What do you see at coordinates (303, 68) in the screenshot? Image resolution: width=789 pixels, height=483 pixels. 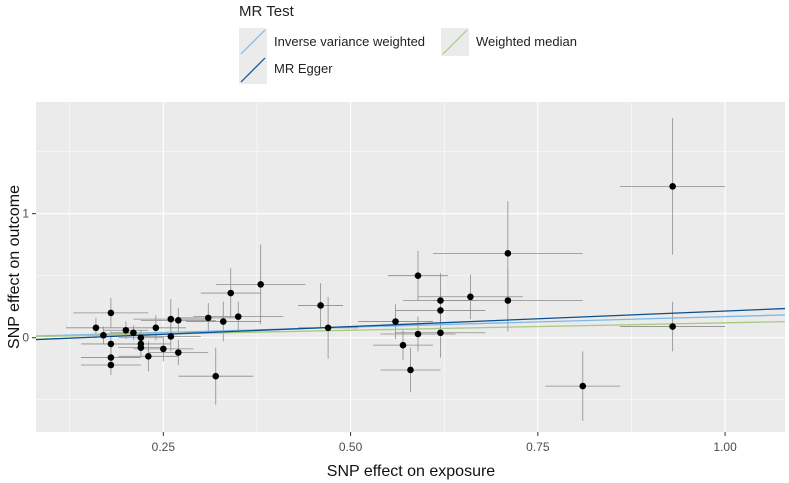 I see `legend-label-mr-egger: MR Egger` at bounding box center [303, 68].